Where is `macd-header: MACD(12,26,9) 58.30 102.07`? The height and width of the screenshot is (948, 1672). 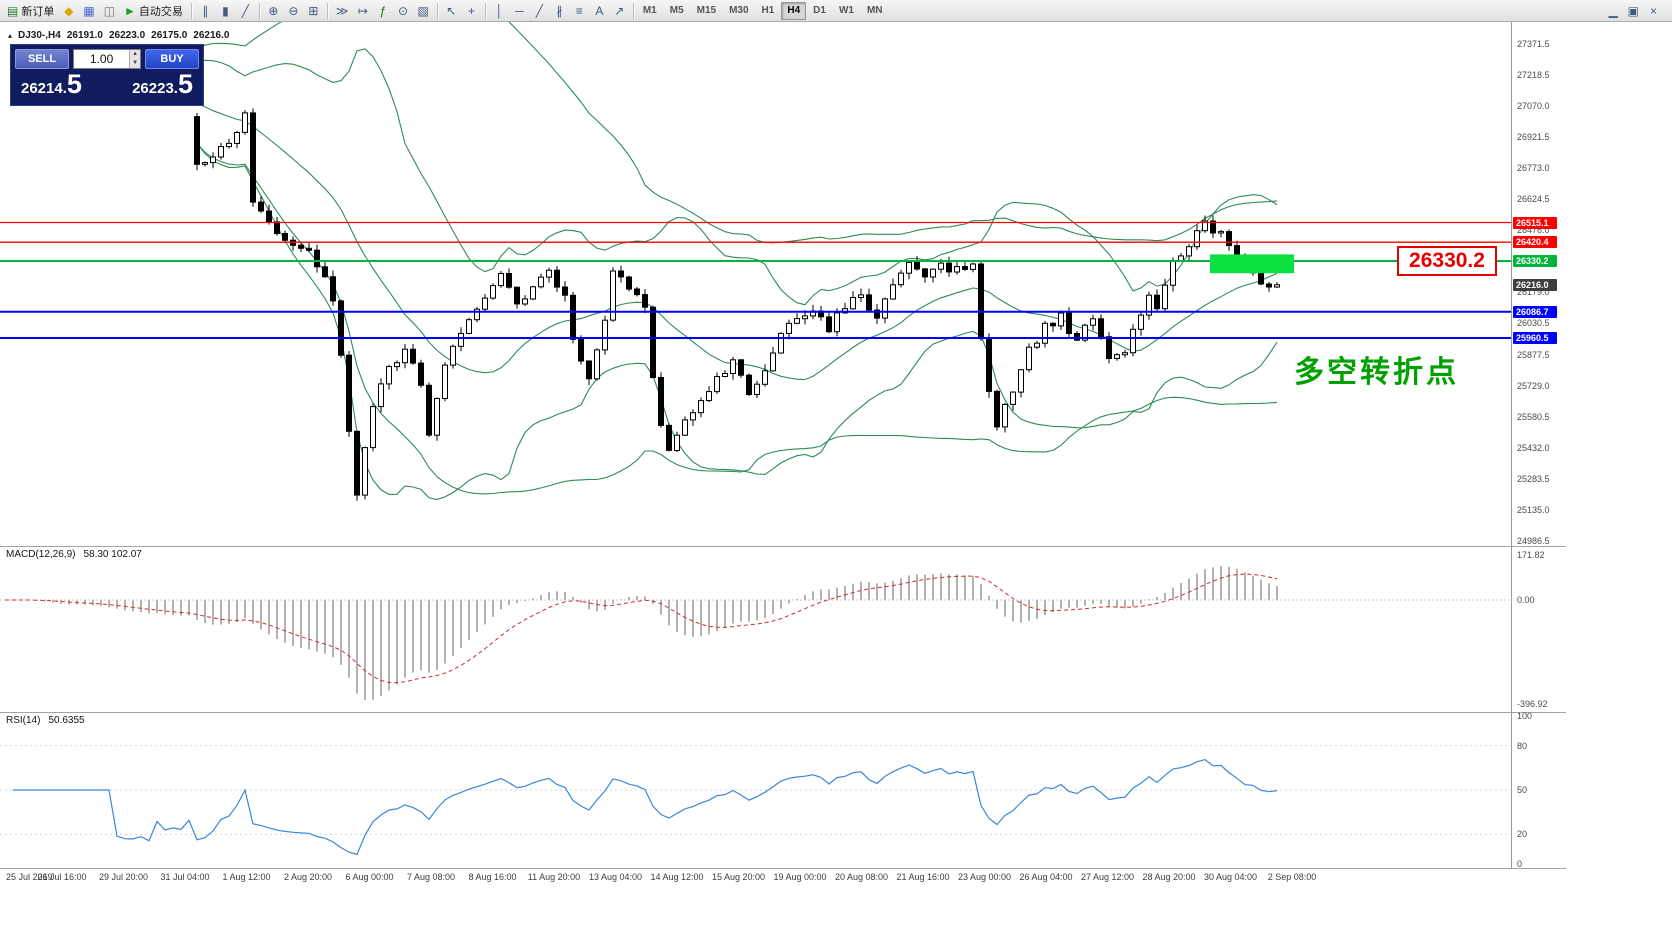
macd-header: MACD(12,26,9) 58.30 102.07 is located at coordinates (74, 554).